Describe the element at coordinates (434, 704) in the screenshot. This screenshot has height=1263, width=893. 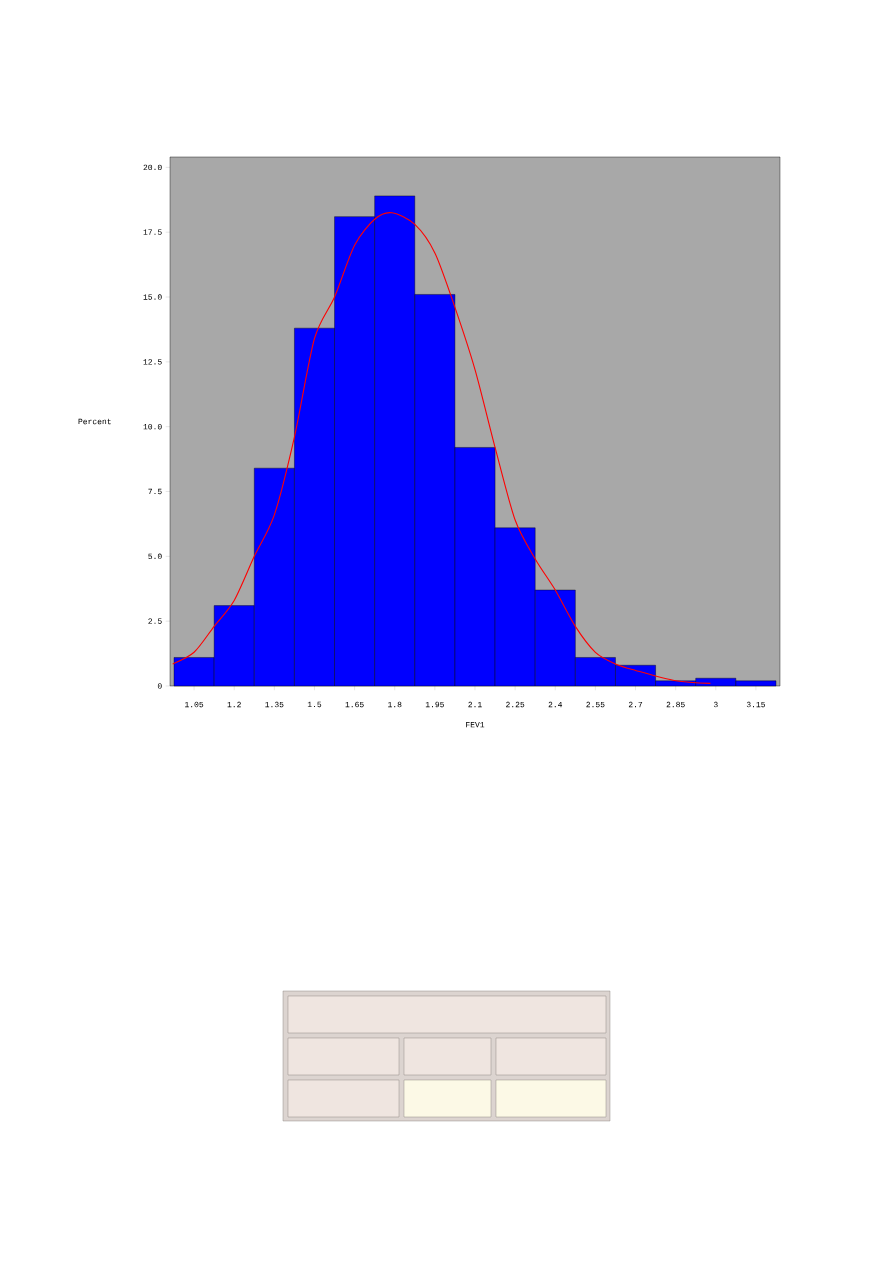
I see `x-tick-label: 1.95` at that location.